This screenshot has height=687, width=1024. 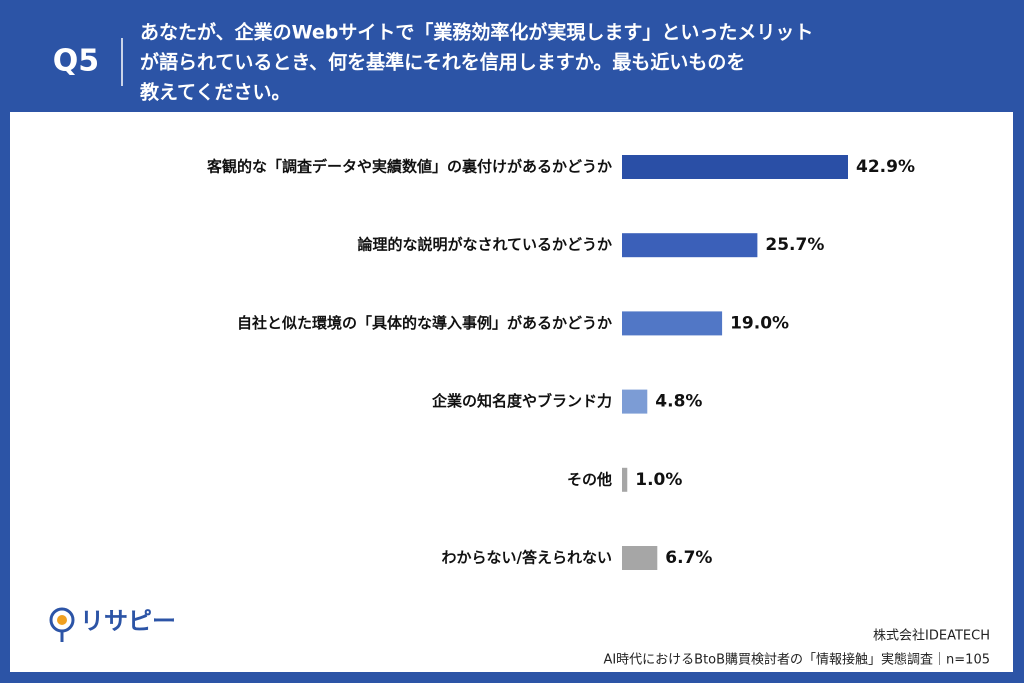 What do you see at coordinates (62, 624) in the screenshot?
I see `logo-icon` at bounding box center [62, 624].